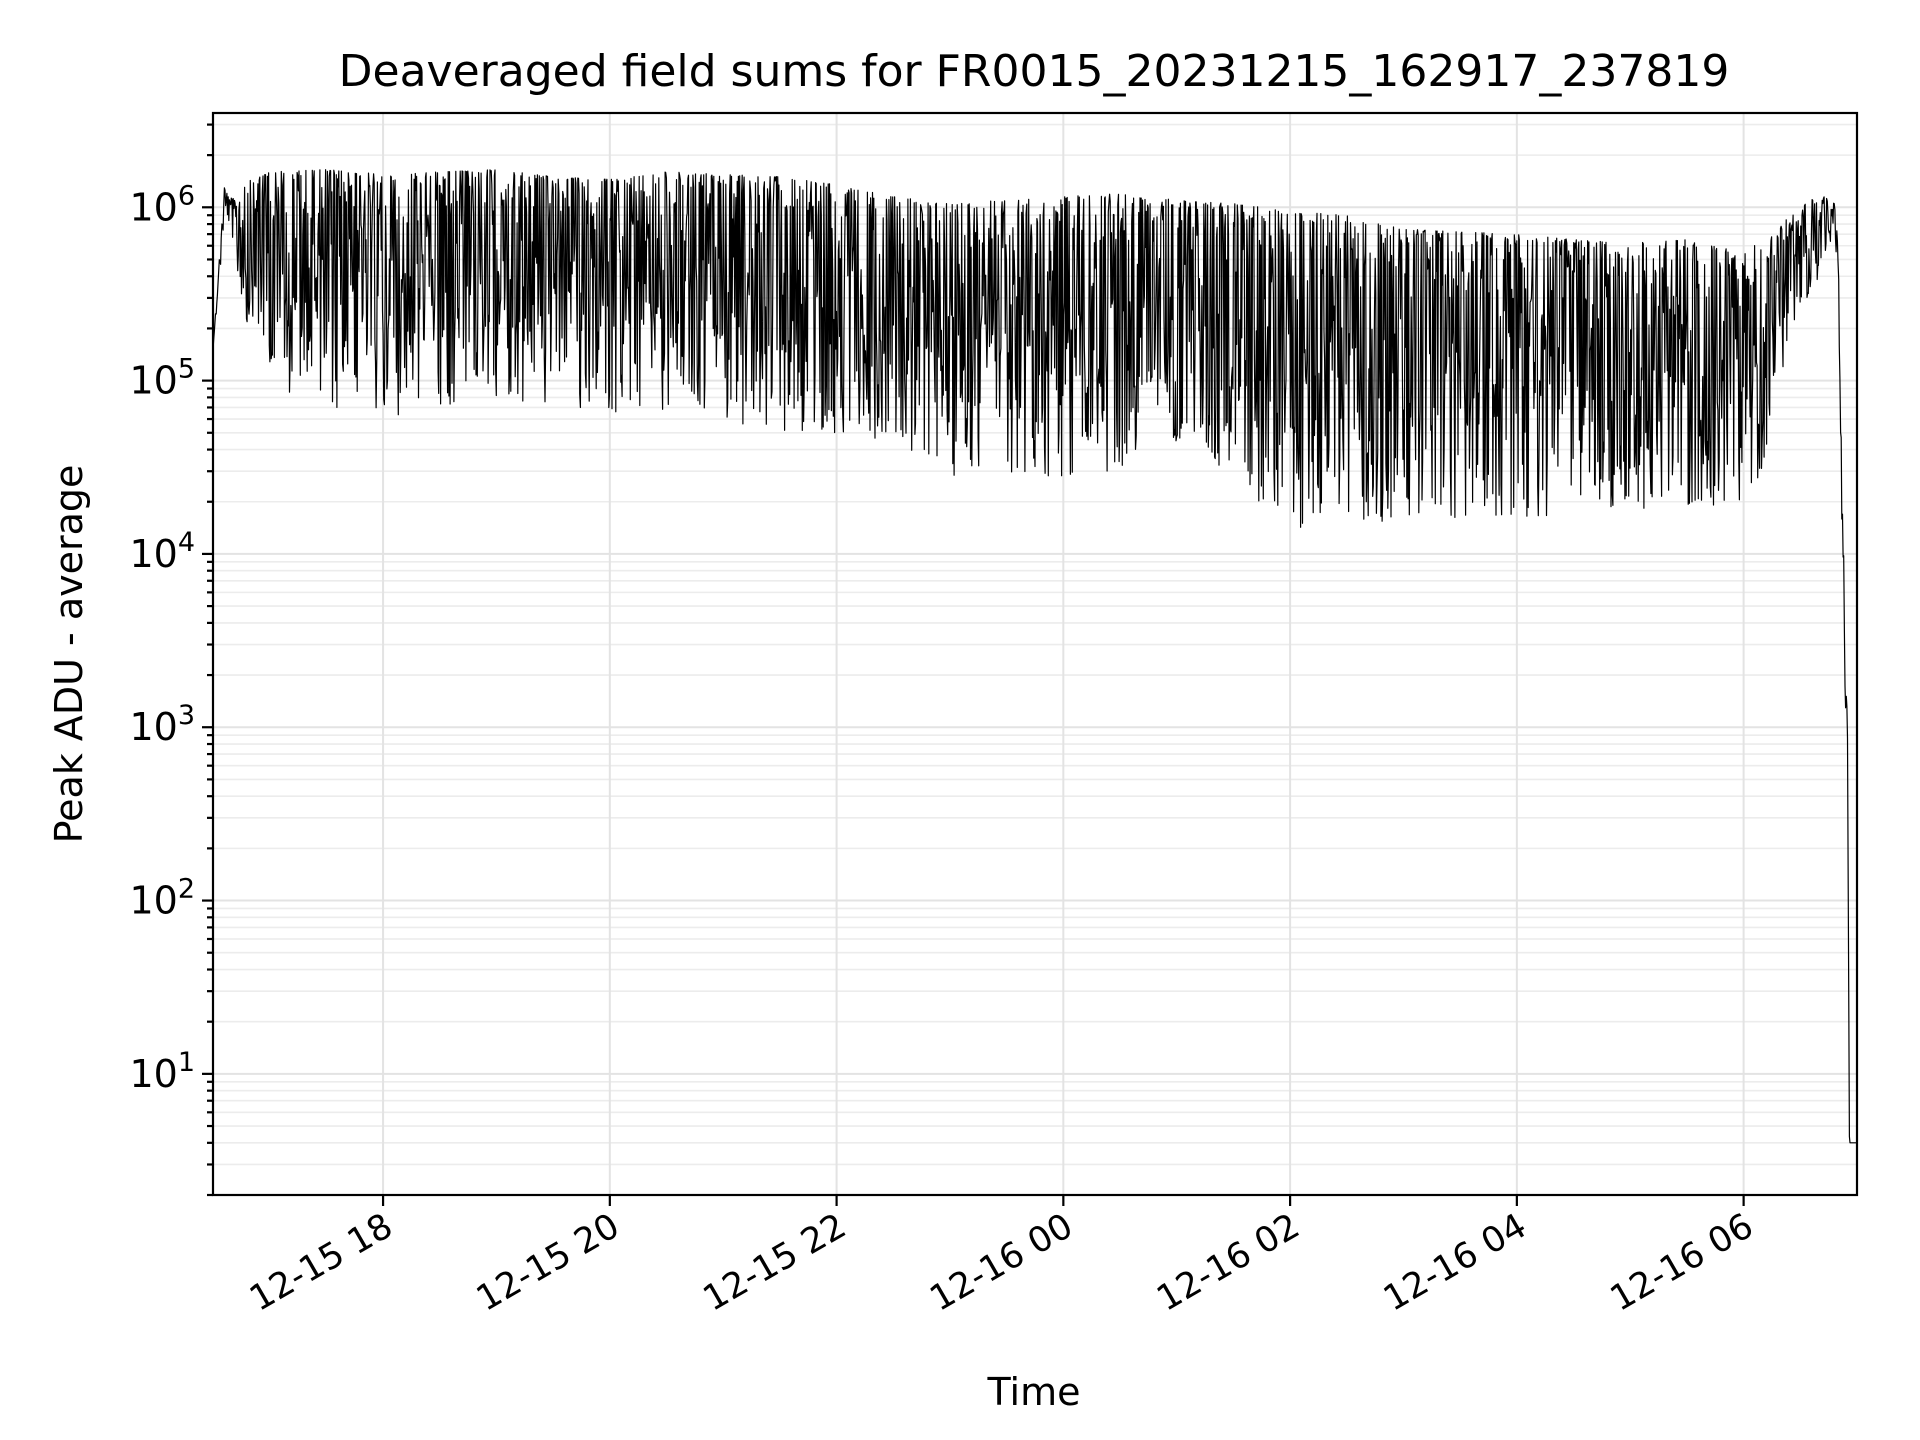 The height and width of the screenshot is (1440, 1920). I want to click on y-tick-label: 10¹, so click(162, 1071).